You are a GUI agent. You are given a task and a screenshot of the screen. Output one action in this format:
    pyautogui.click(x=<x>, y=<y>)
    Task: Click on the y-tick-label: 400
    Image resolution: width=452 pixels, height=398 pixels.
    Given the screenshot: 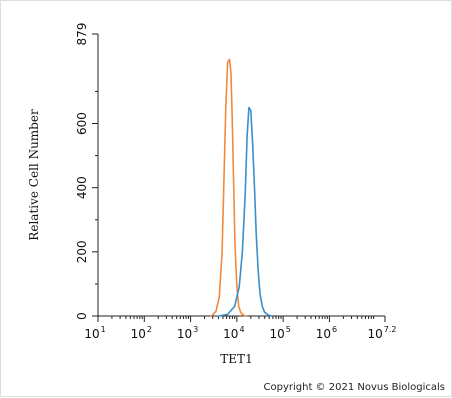 What is the action you would take?
    pyautogui.click(x=82, y=187)
    